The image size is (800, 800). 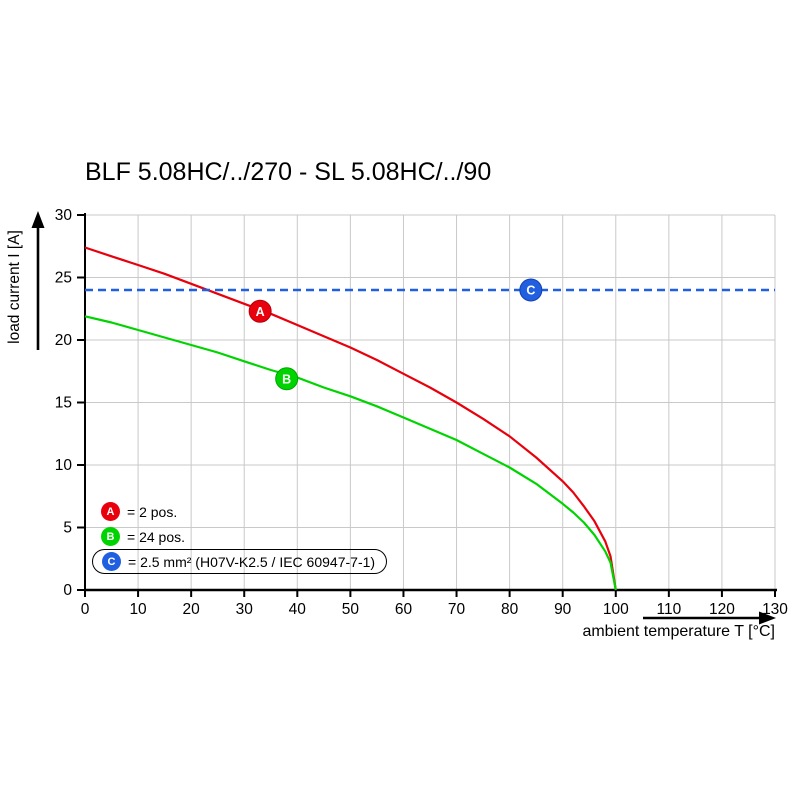 I want to click on legend-row-b: B = 24 pos., so click(x=239, y=536).